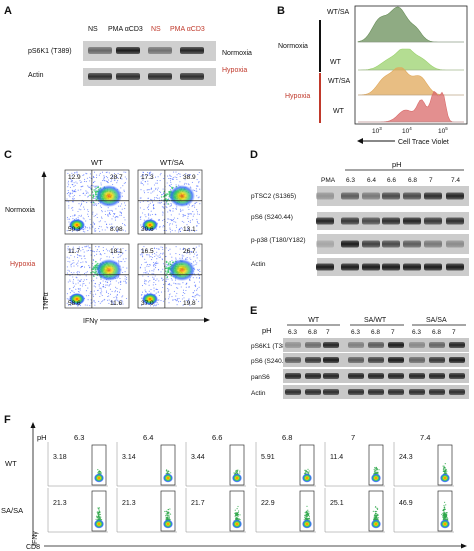 The height and width of the screenshot is (551, 474). What do you see at coordinates (337, 503) in the screenshot?
I see `percent-value: 25.1` at bounding box center [337, 503].